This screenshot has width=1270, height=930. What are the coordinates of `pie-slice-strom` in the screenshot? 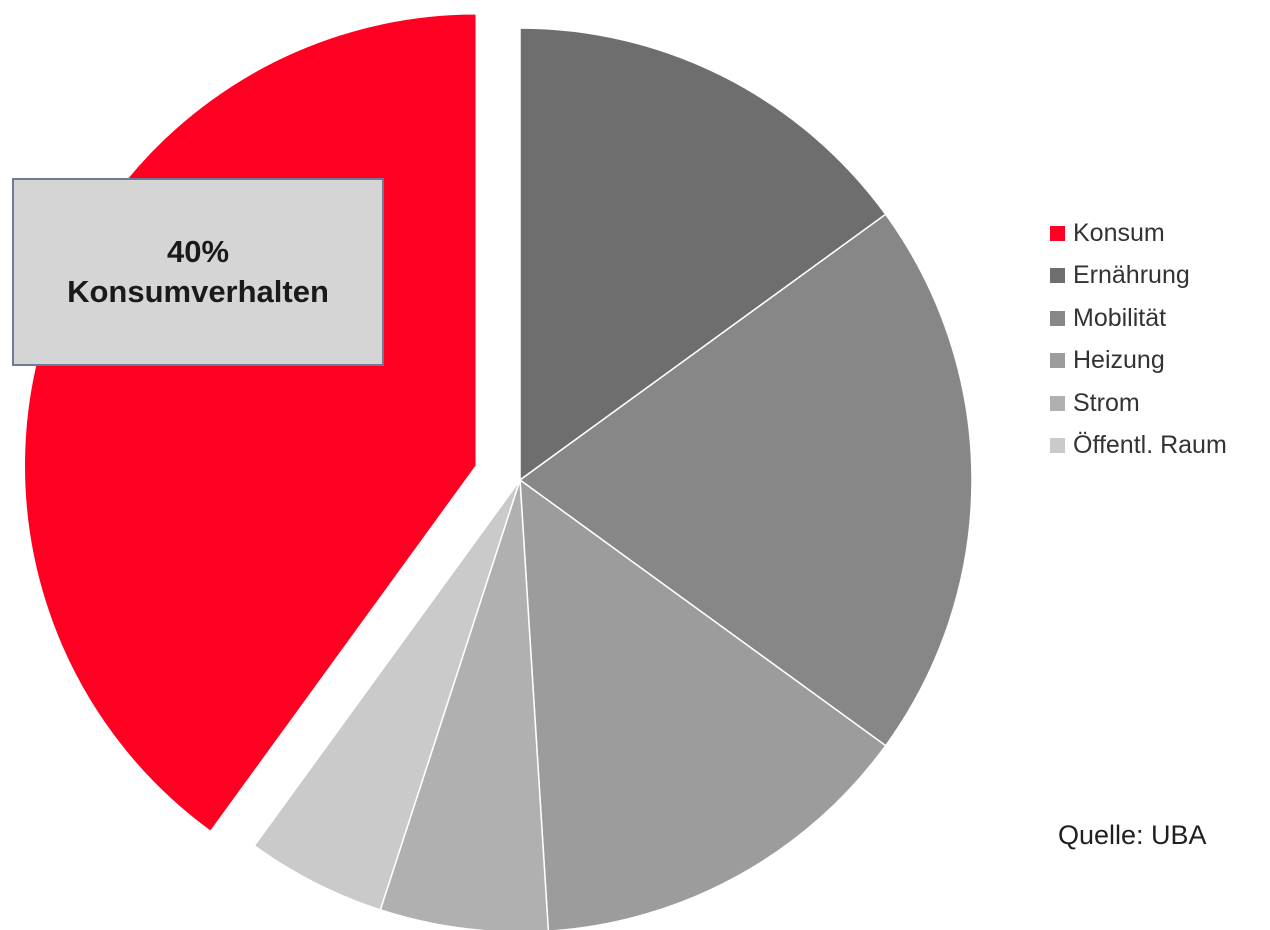 It's located at (464, 704).